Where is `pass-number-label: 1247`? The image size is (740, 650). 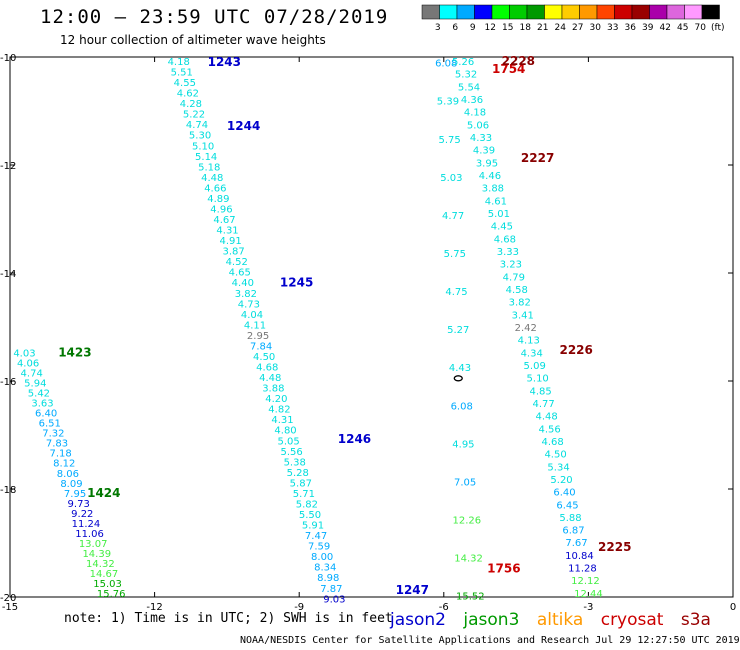
pass-number-label: 1247 is located at coordinates (412, 590).